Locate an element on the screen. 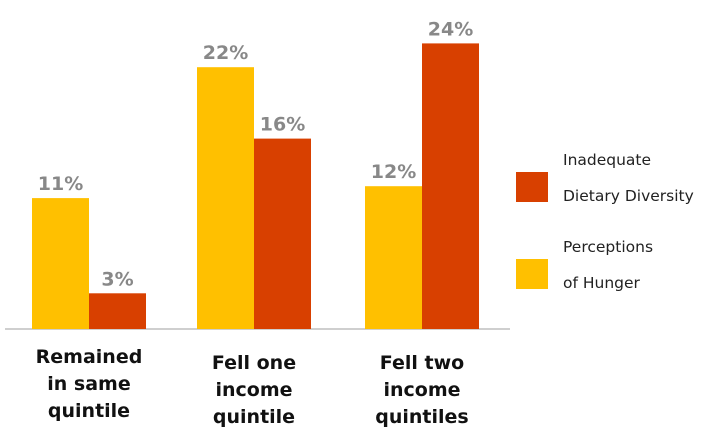  legend-label: Dietary Diversity is located at coordinates (628, 196).